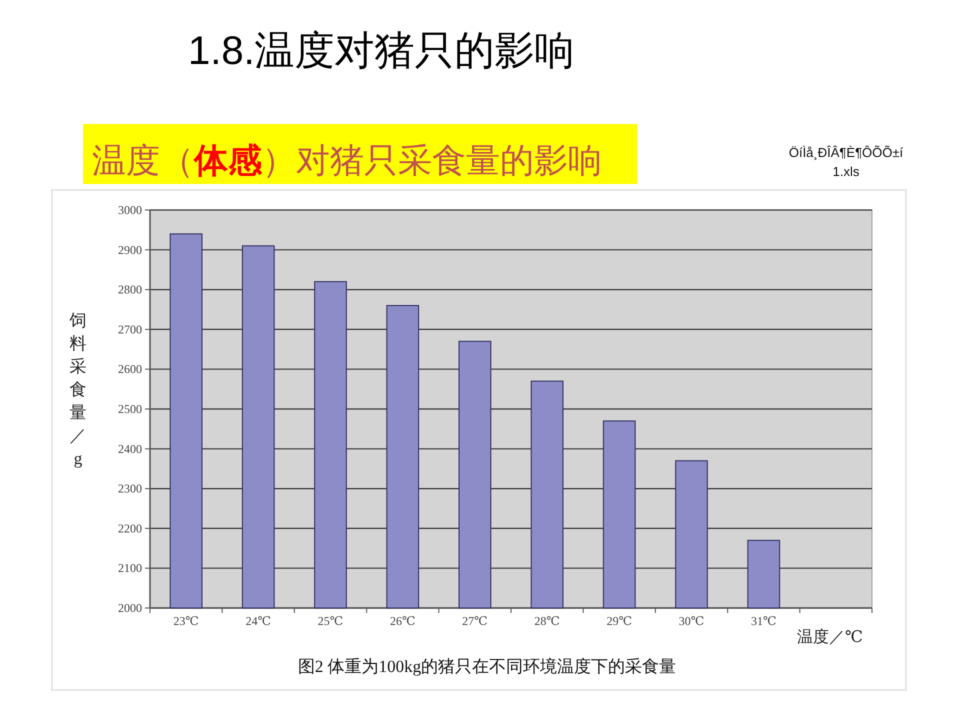 This screenshot has width=960, height=720. What do you see at coordinates (77, 389) in the screenshot?
I see `y-axis-title: 饲料采食量／g` at bounding box center [77, 389].